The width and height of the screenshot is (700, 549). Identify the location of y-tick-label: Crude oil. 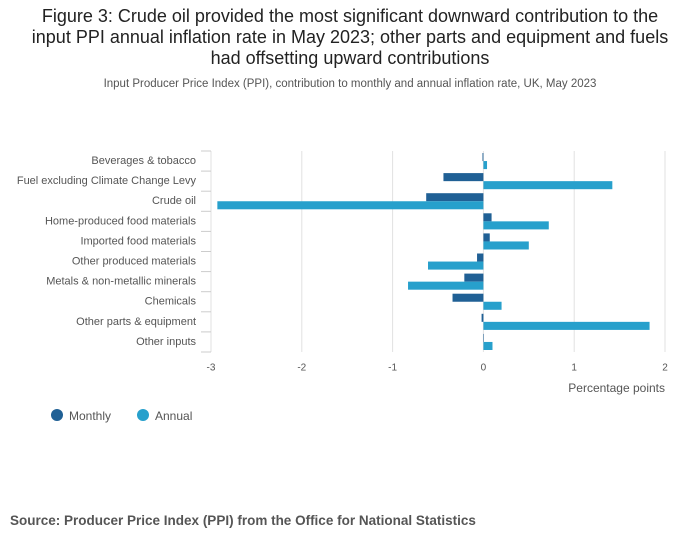
(174, 201).